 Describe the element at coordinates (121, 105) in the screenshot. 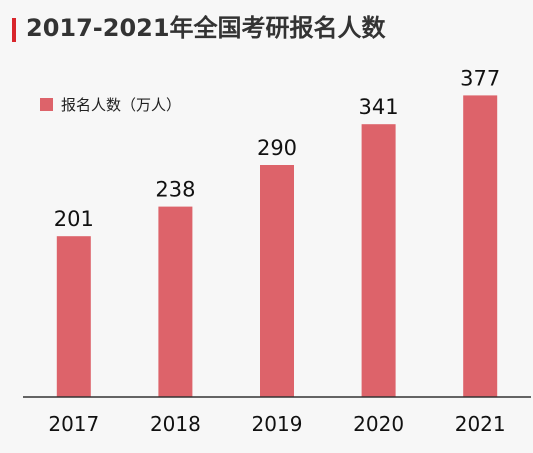

I see `legend-label: 报名人数（万人）` at that location.